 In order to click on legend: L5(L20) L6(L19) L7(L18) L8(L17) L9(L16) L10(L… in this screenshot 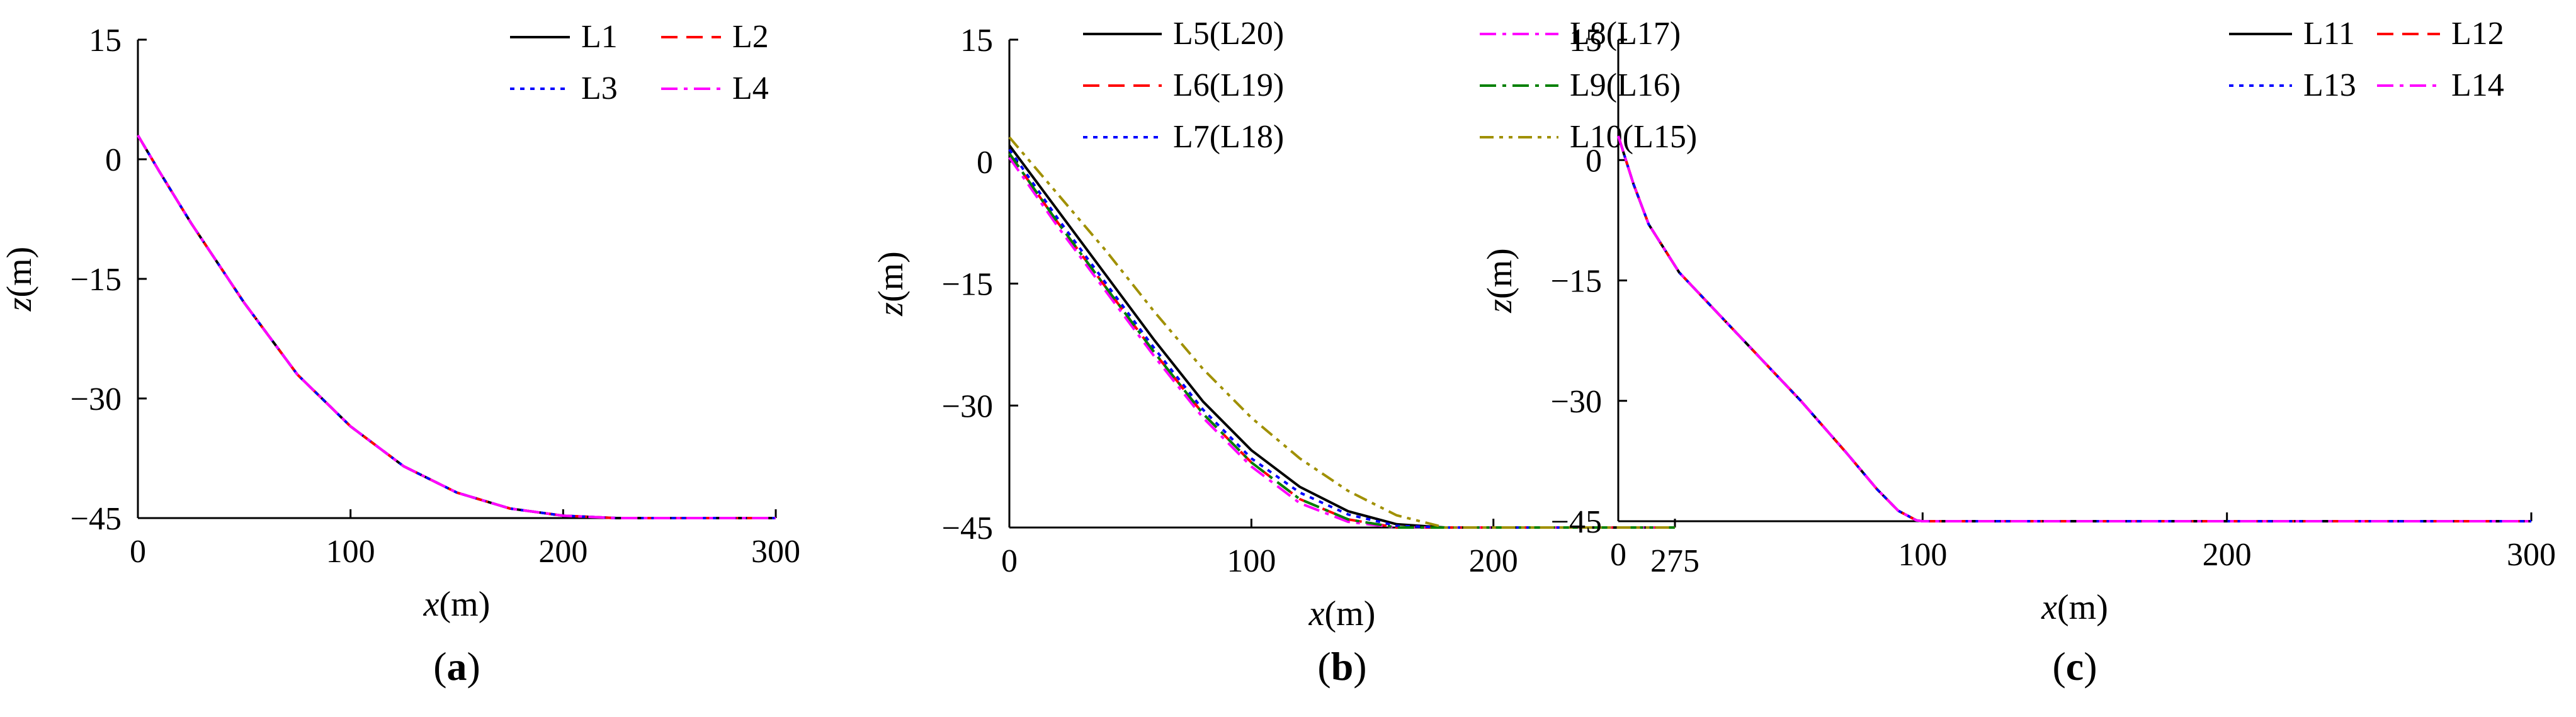, I will do `click(1390, 85)`.